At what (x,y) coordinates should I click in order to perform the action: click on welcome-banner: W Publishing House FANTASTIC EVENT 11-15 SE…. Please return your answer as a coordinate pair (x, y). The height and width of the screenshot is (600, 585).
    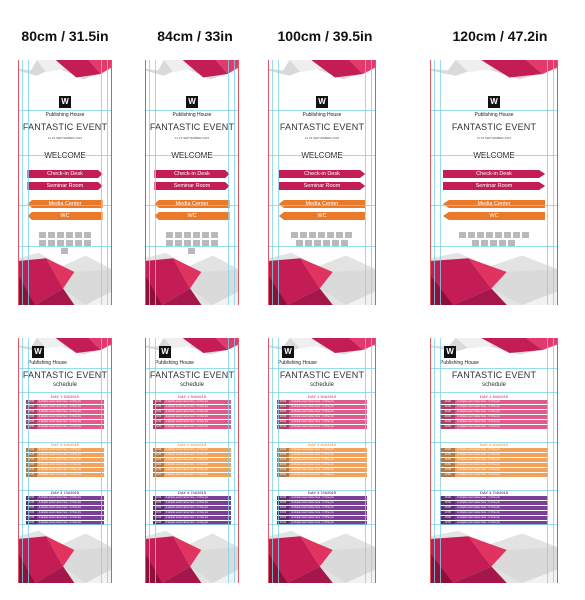
    Looking at the image, I should click on (322, 182).